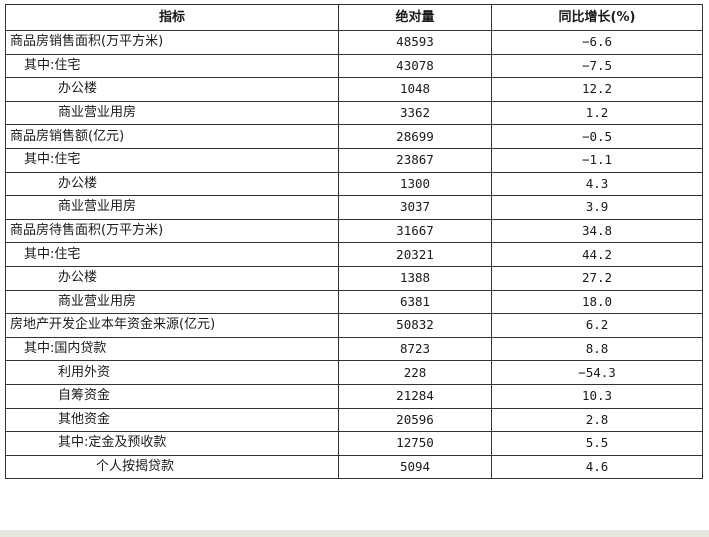 The height and width of the screenshot is (537, 709). Describe the element at coordinates (415, 66) in the screenshot. I see `row-value: 43078` at that location.